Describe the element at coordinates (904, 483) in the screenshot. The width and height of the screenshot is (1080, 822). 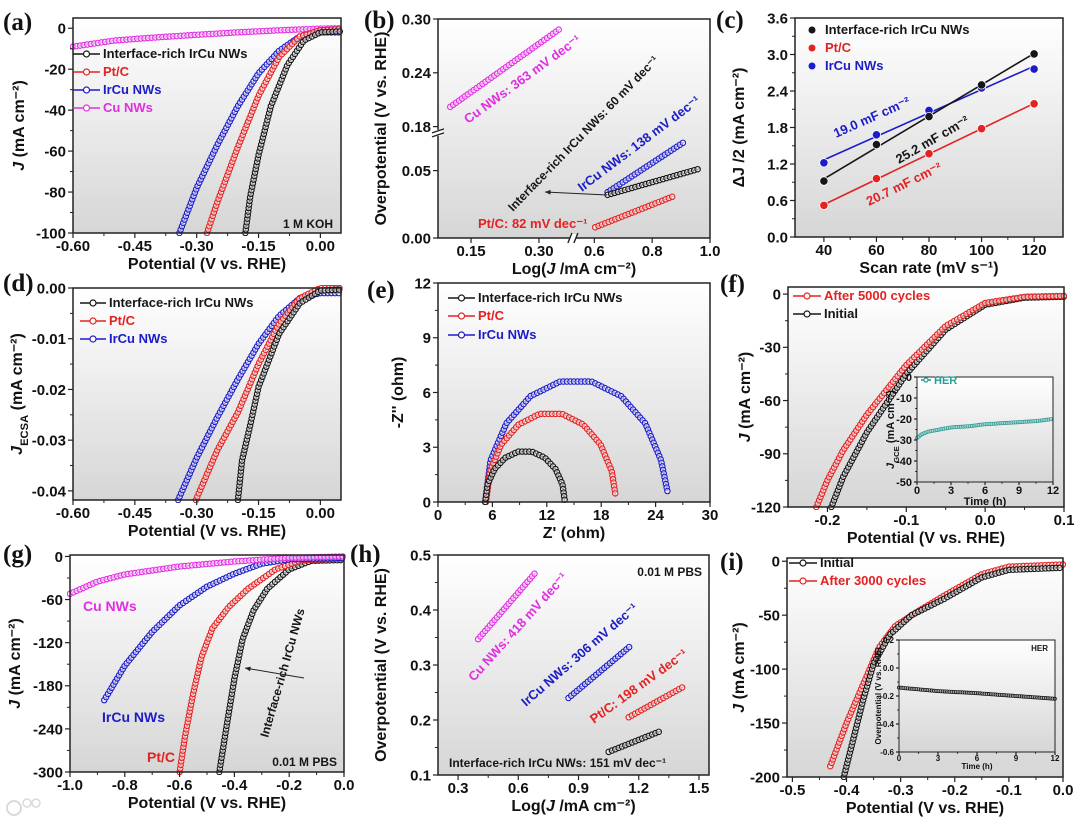
I see `y-tick-label: -50` at that location.